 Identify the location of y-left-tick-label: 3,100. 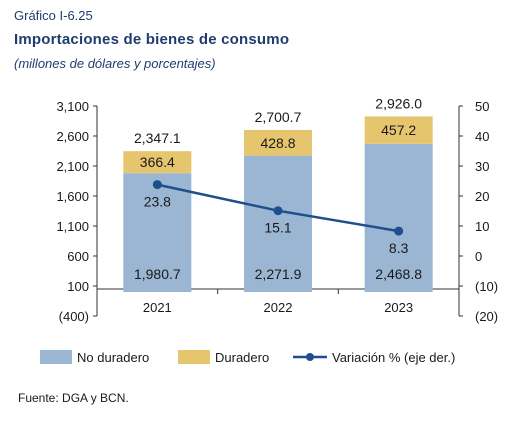
(72, 106).